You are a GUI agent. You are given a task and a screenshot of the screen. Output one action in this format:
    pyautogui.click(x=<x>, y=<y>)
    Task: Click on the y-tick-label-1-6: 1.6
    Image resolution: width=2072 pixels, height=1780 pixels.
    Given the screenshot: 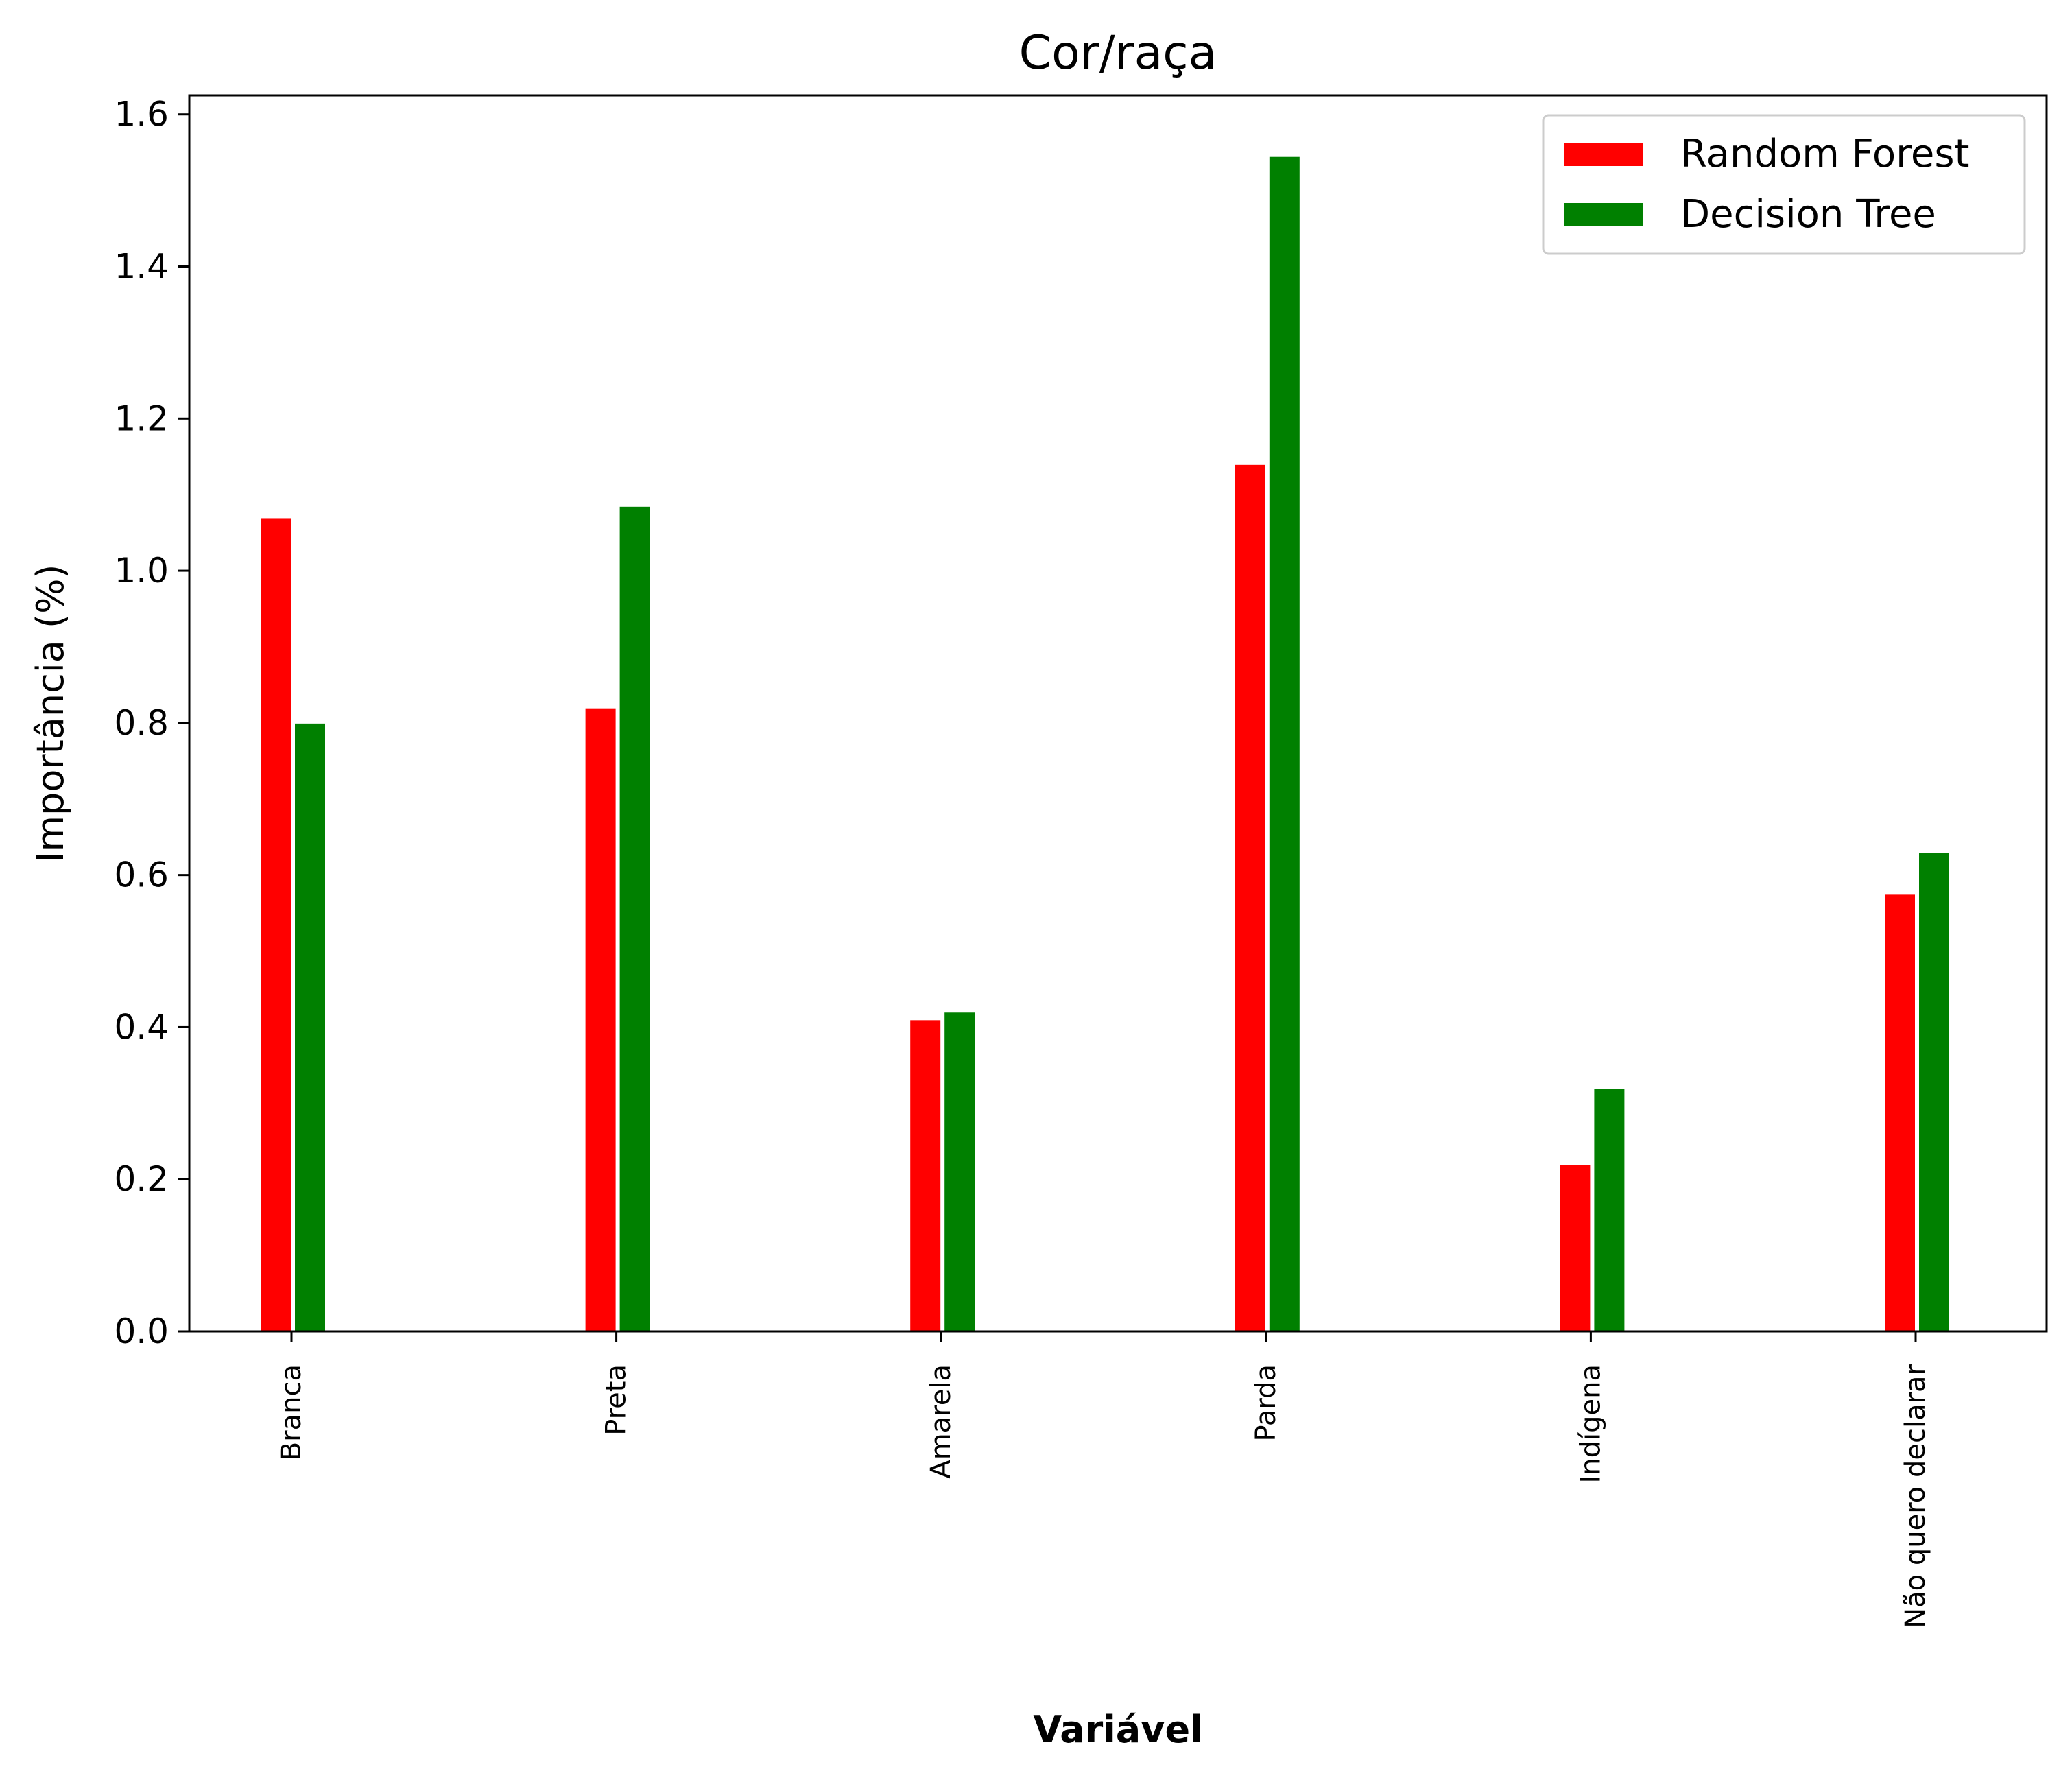 What is the action you would take?
    pyautogui.click(x=141, y=114)
    